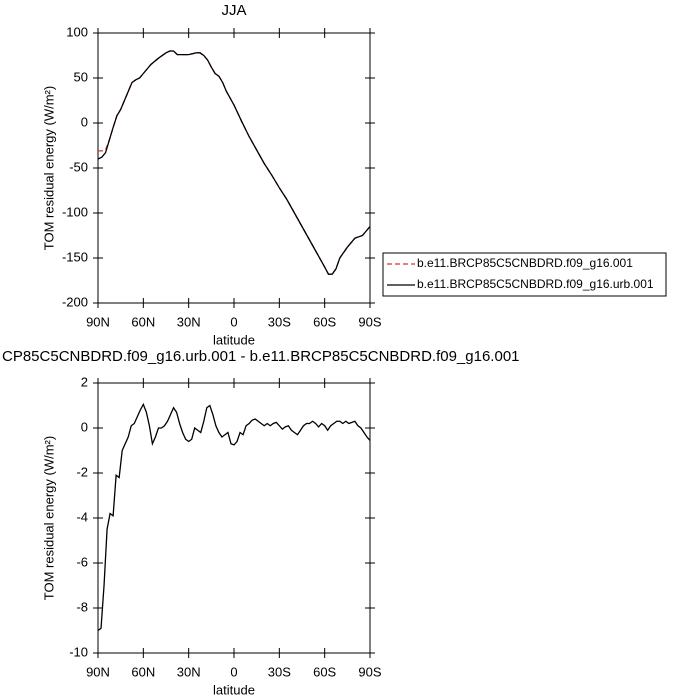 The height and width of the screenshot is (700, 700). Describe the element at coordinates (82, 561) in the screenshot. I see `y-tick-label: -6` at that location.